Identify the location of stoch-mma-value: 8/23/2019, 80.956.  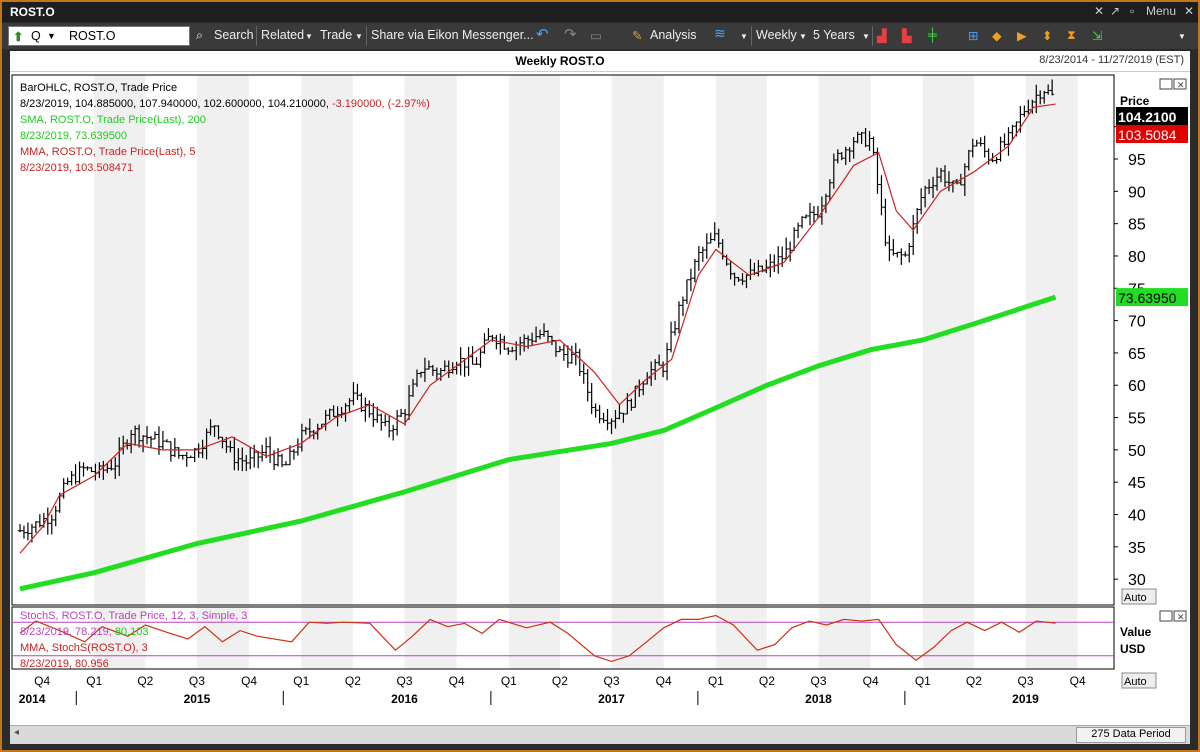
(64, 664).